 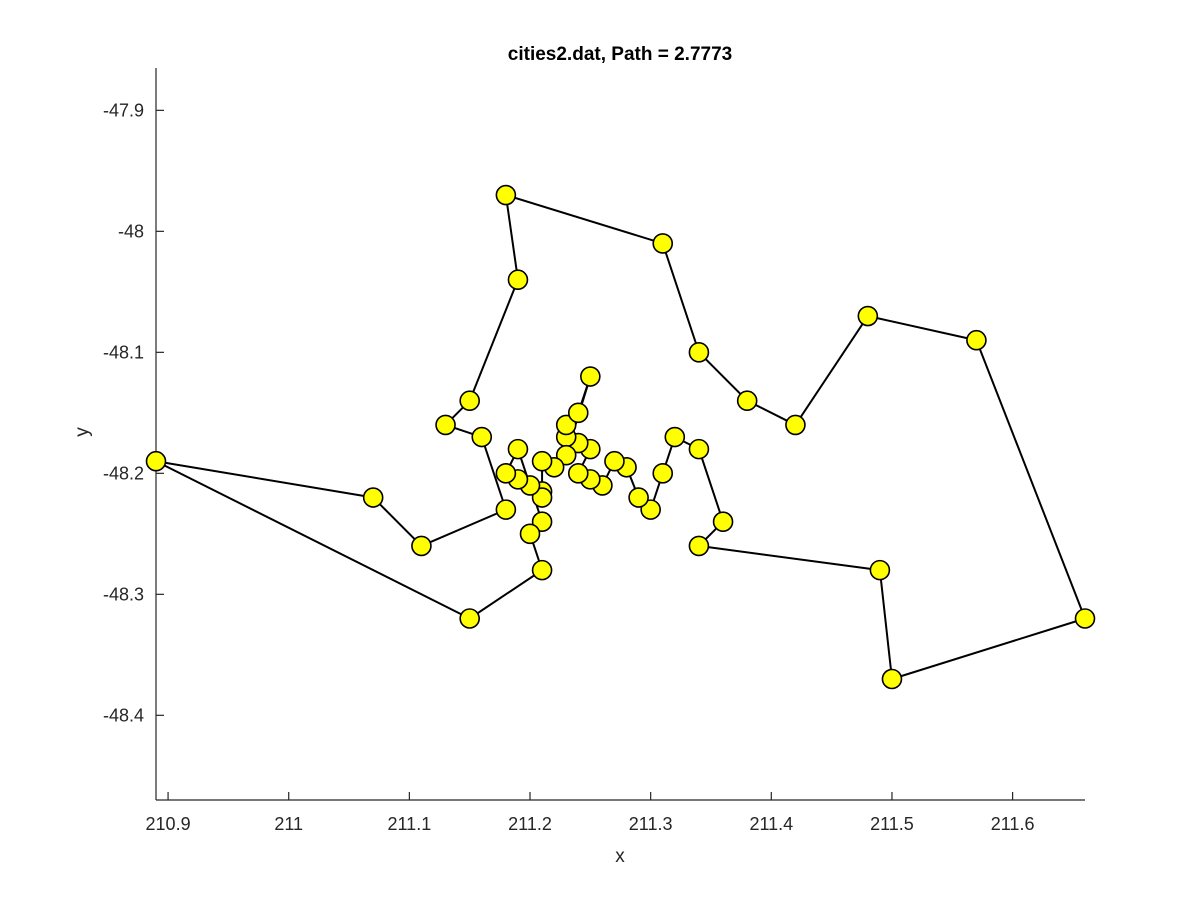 What do you see at coordinates (892, 824) in the screenshot?
I see `x-tick-label: 211.5` at bounding box center [892, 824].